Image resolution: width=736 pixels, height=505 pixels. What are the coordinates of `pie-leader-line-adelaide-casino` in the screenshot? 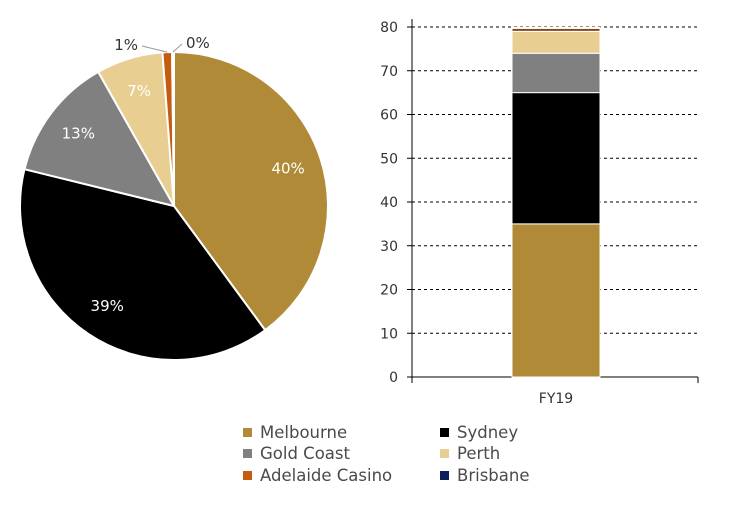 It's located at (154, 49).